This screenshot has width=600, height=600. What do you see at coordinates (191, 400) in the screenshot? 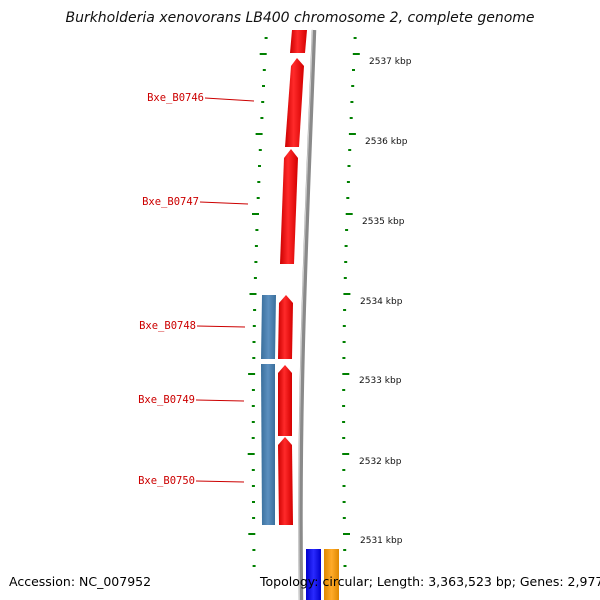
I see `gene-label-bxe-b0749: Bxe_B0749` at bounding box center [191, 400].